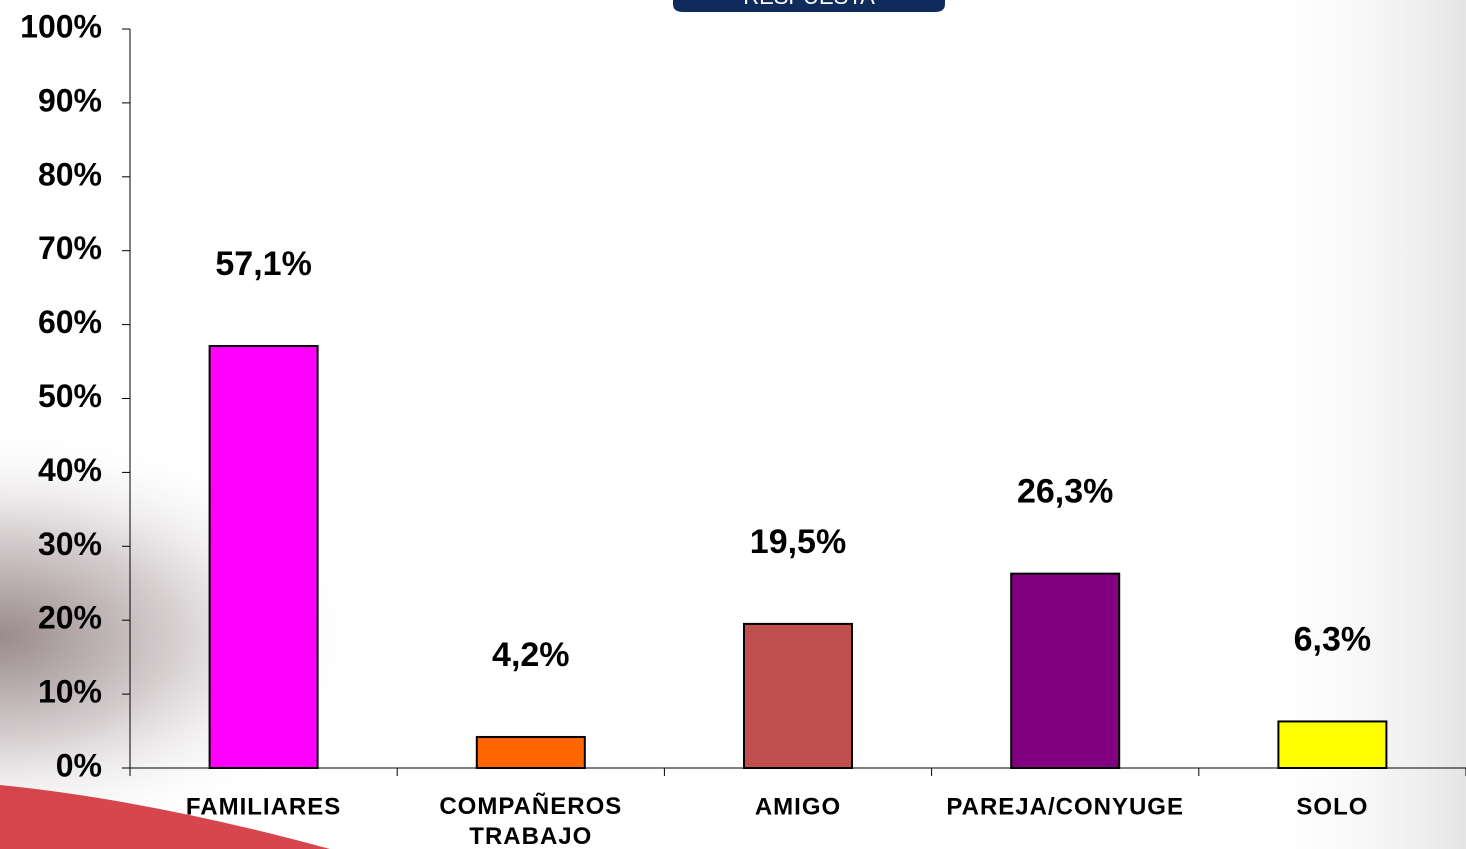  I want to click on value-label: 19,5%, so click(798, 542).